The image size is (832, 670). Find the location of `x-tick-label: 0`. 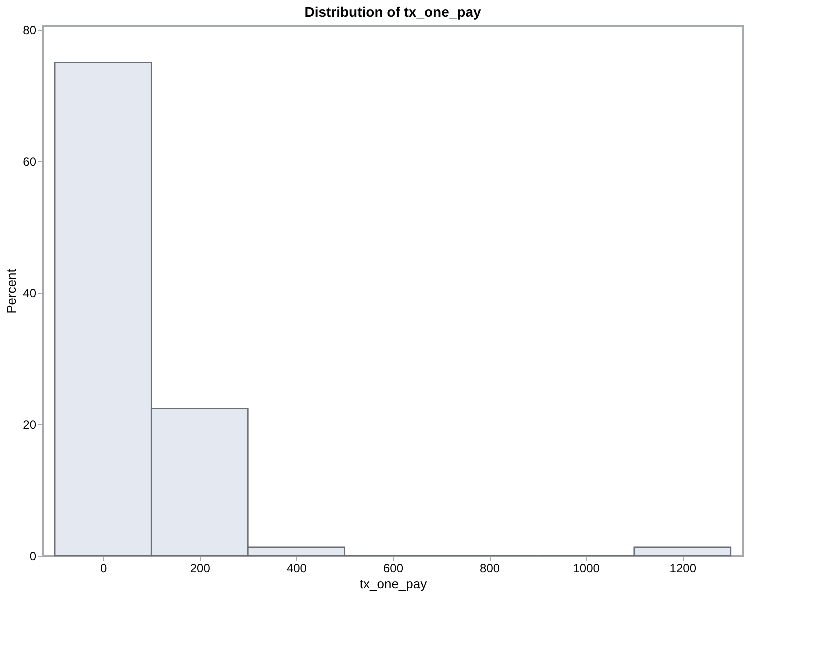

x-tick-label: 0 is located at coordinates (104, 569).